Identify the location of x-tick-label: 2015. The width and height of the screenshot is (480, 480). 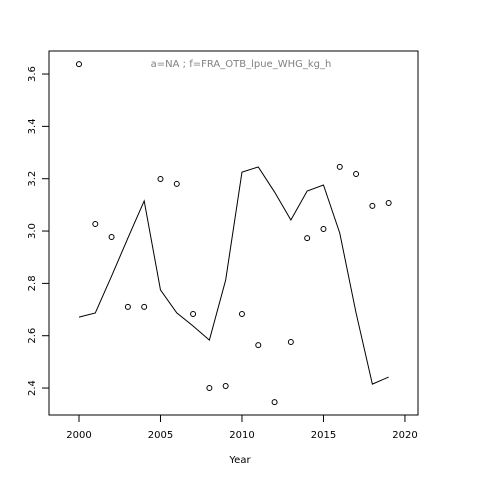
(323, 435).